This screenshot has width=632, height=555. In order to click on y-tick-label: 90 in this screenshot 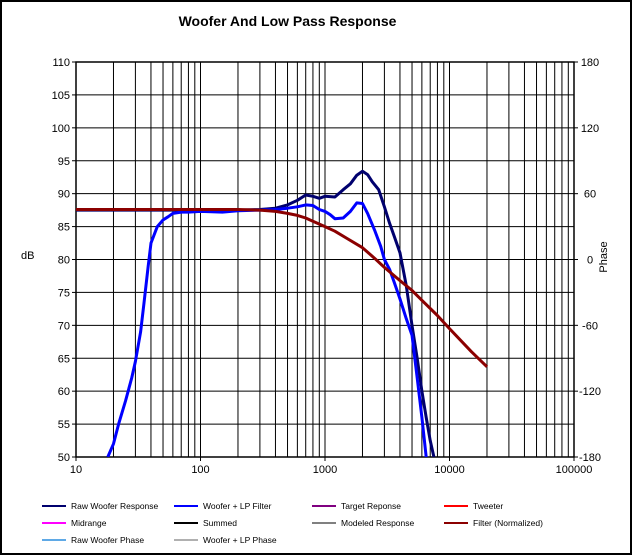, I will do `click(64, 195)`.